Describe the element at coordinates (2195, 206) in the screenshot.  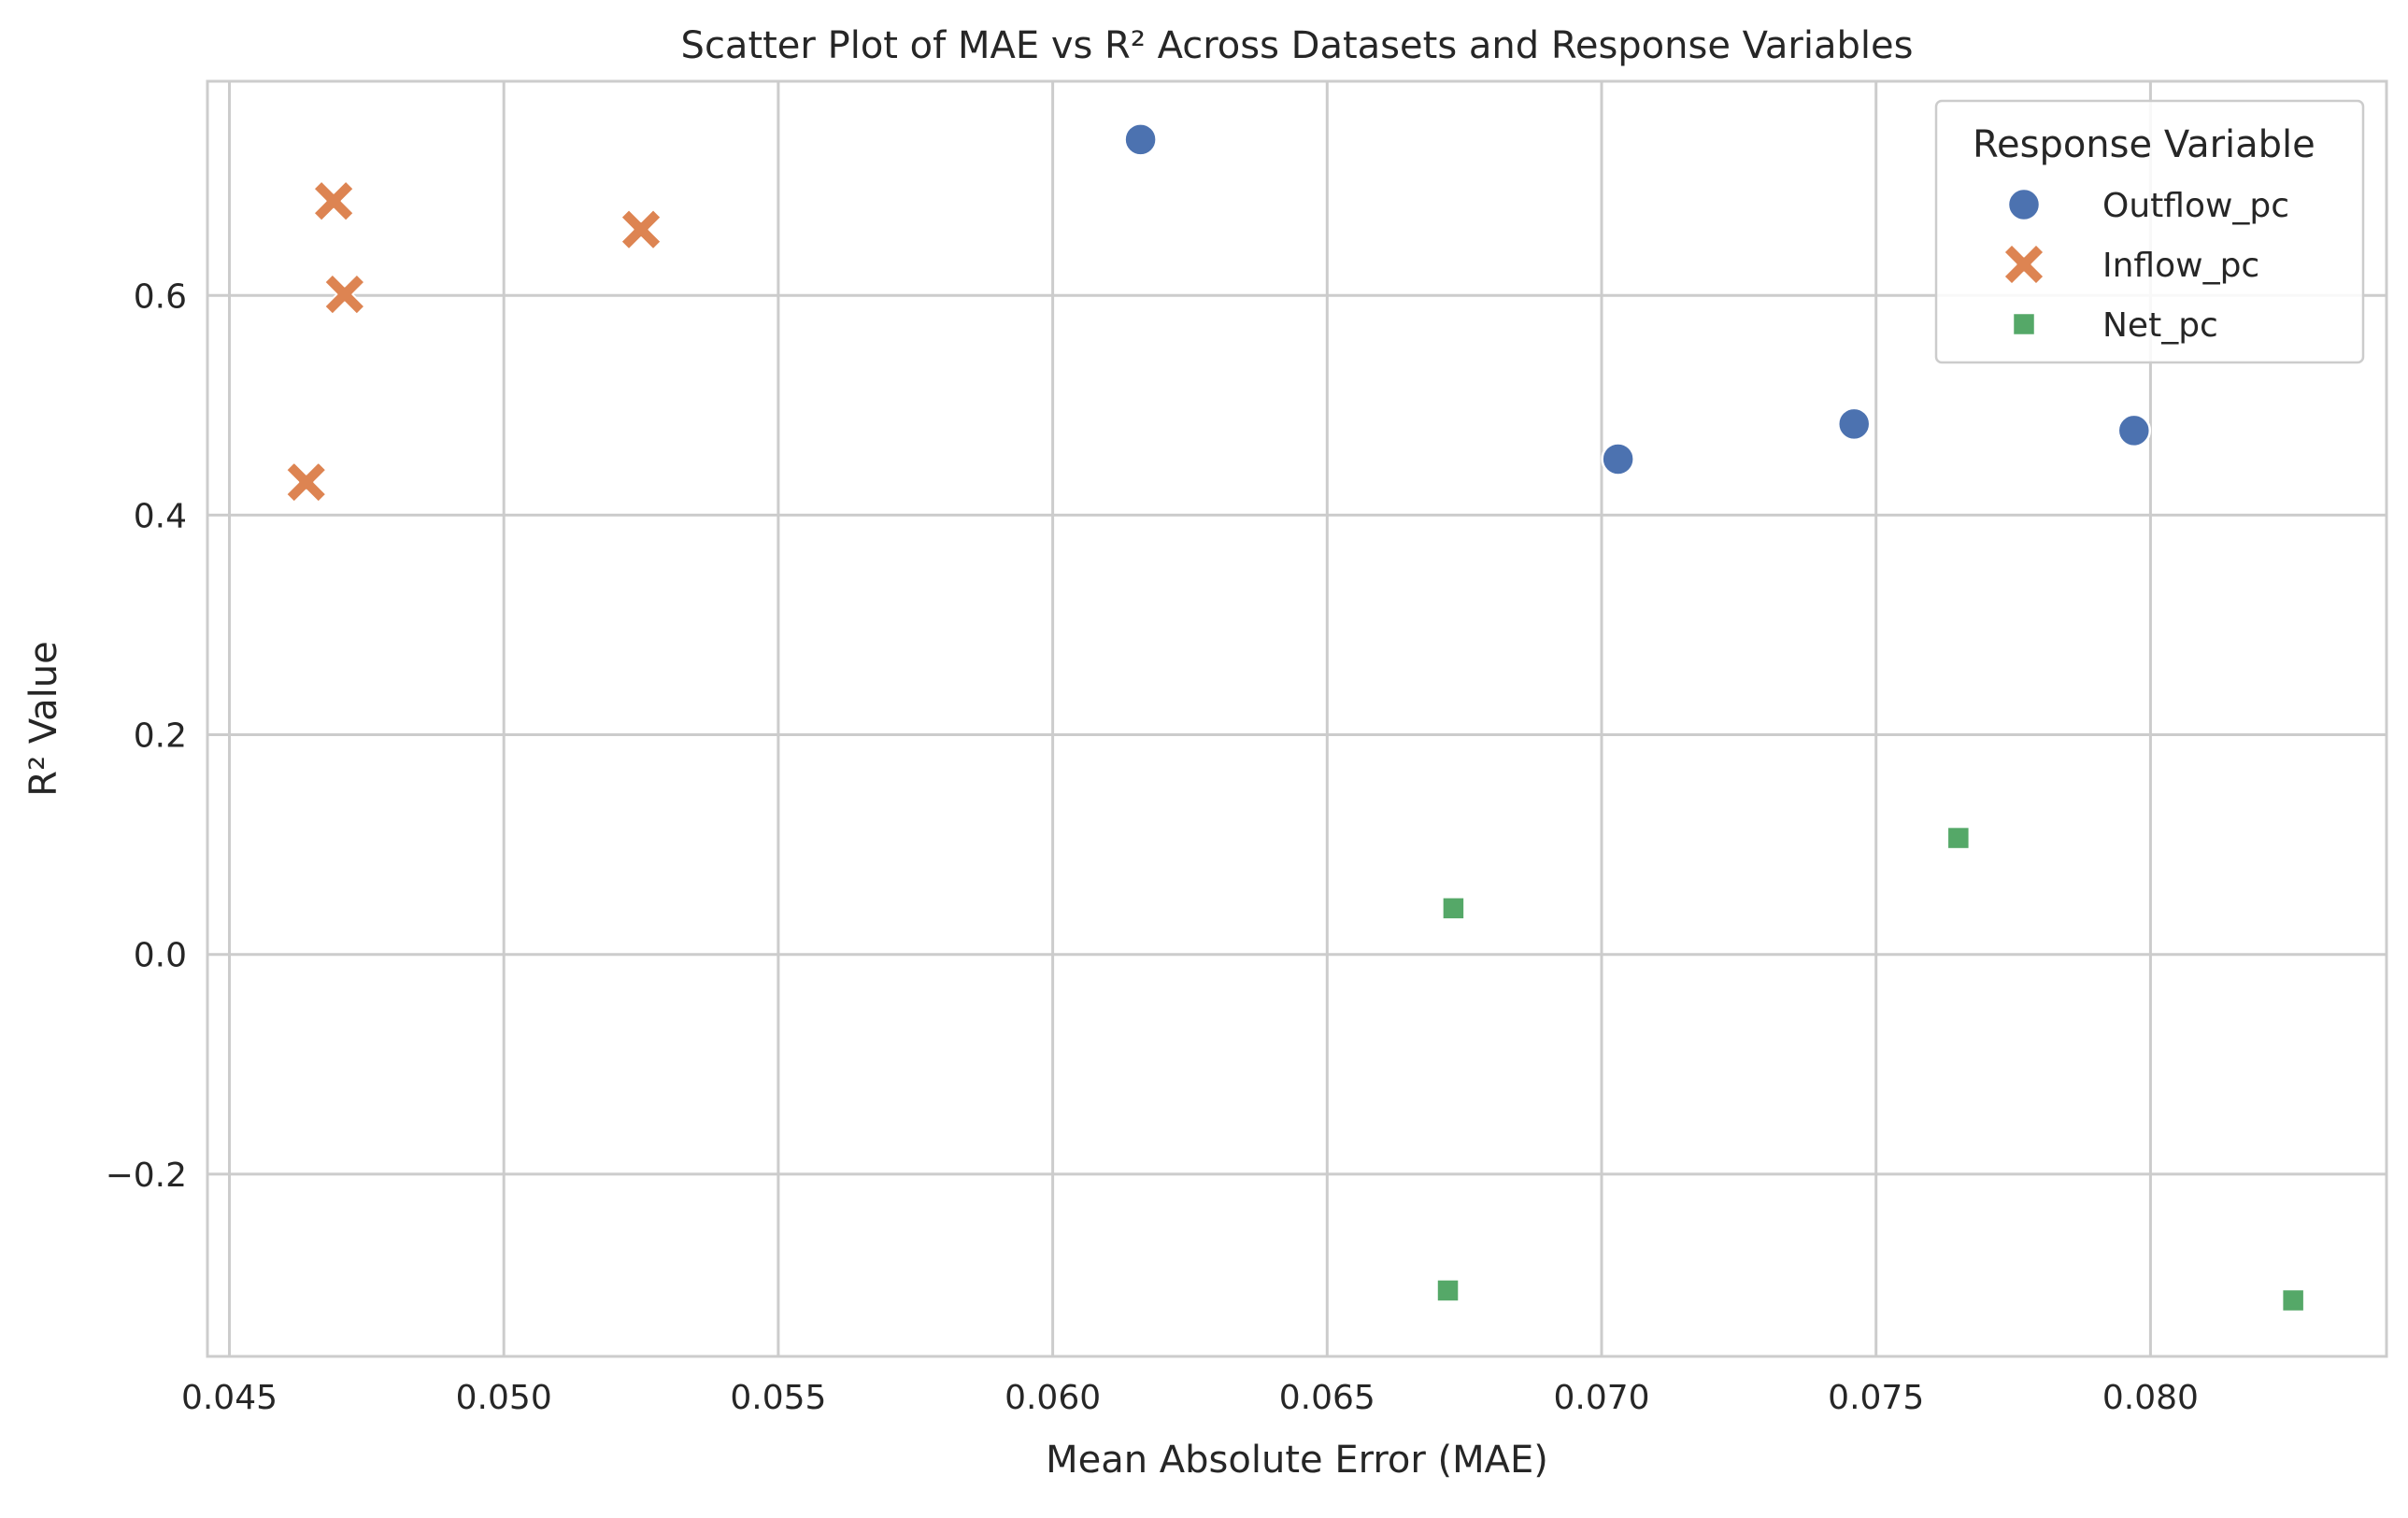
I see `legend-label: Outflow_pc` at that location.